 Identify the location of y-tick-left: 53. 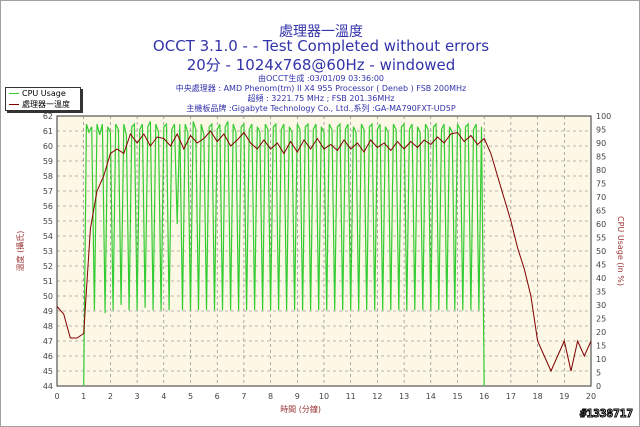
(48, 251).